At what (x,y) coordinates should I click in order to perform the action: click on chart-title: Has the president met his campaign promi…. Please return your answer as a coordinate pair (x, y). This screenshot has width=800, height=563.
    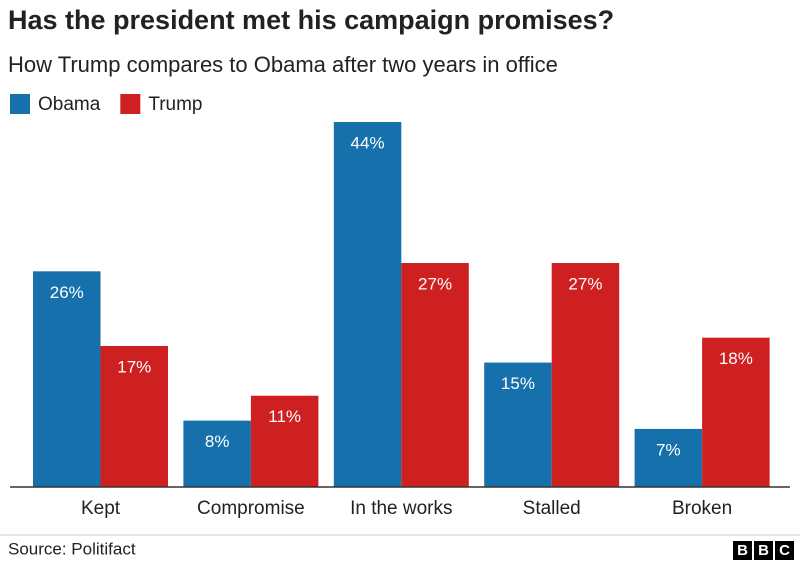
    Looking at the image, I should click on (311, 20).